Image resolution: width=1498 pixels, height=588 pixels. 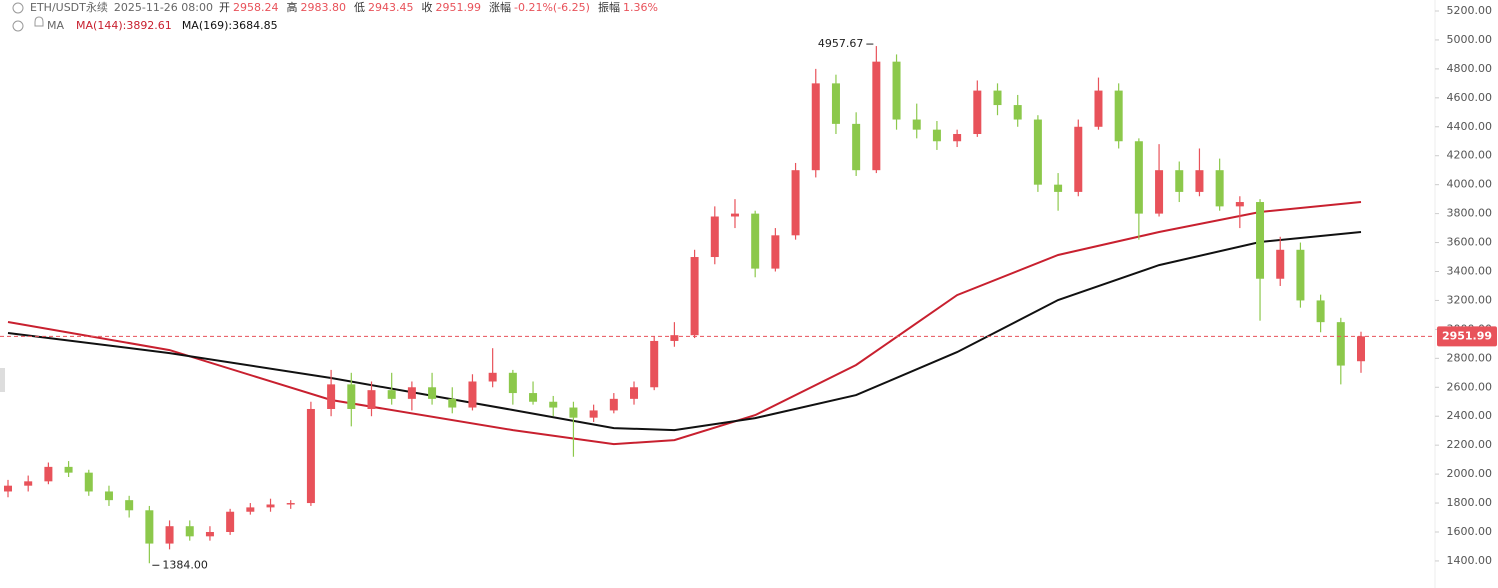 What do you see at coordinates (324, 7) in the screenshot?
I see `header-text: 2983.80` at bounding box center [324, 7].